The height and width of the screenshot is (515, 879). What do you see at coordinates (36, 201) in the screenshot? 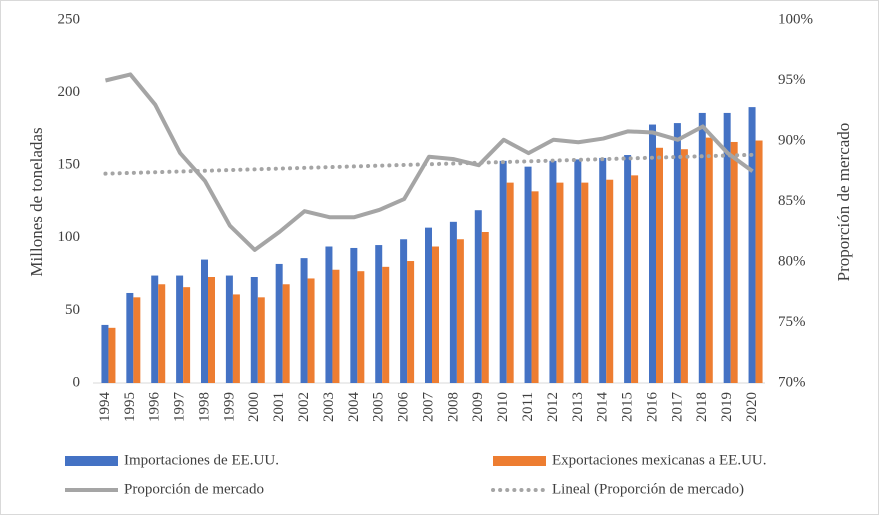
I see `y-axis-title: Millones de toneladas` at bounding box center [36, 201].